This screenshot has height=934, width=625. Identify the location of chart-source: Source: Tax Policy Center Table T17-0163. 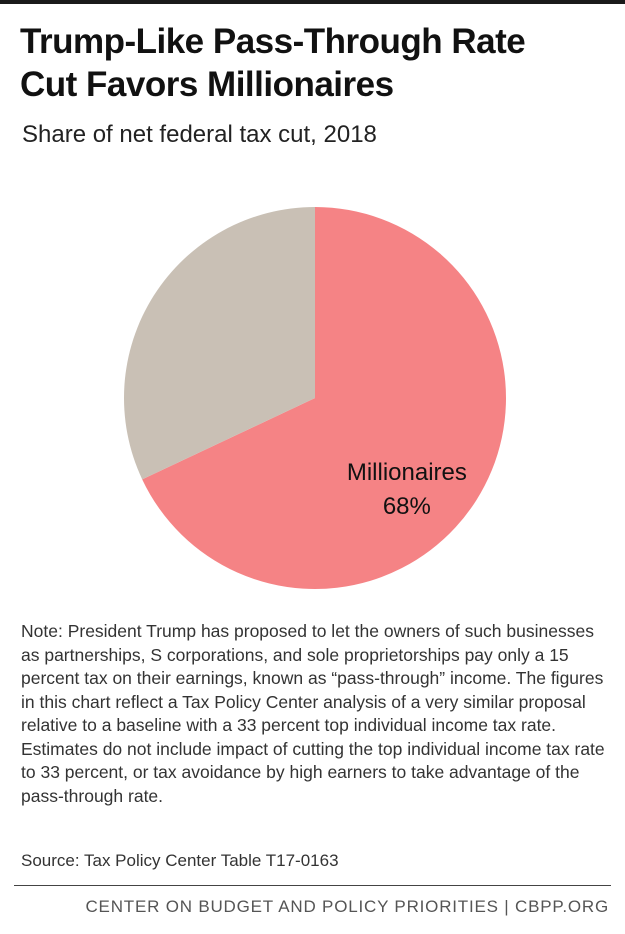
(180, 860).